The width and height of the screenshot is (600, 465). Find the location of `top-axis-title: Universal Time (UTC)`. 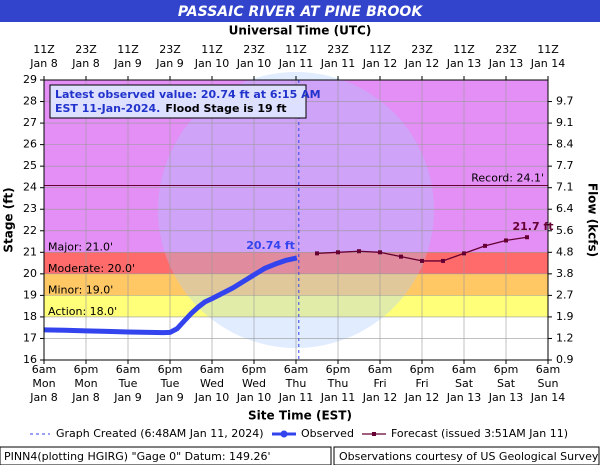

top-axis-title: Universal Time (UTC) is located at coordinates (300, 31).